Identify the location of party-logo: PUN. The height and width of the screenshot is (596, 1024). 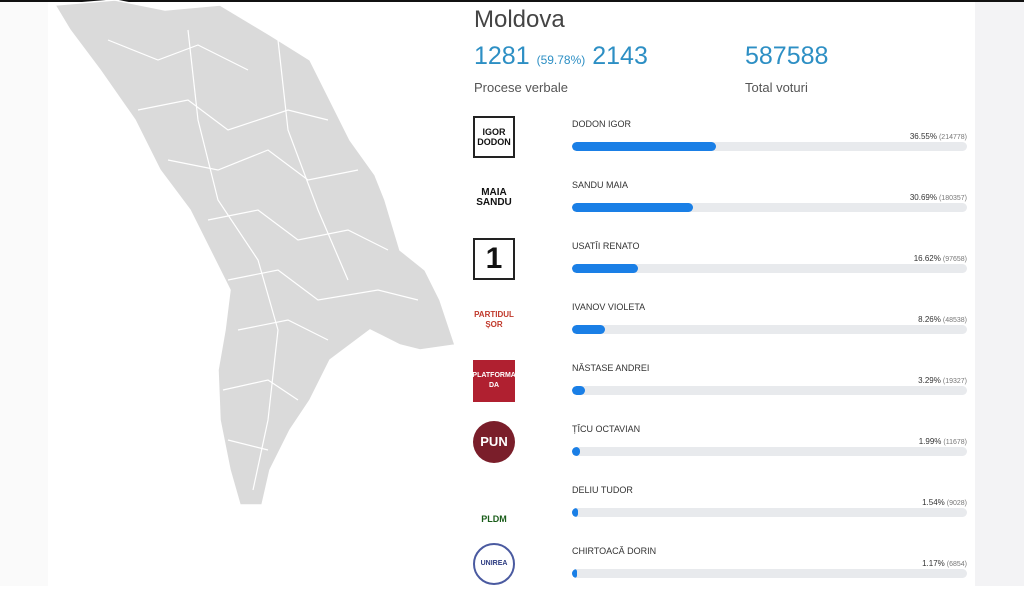
(494, 442).